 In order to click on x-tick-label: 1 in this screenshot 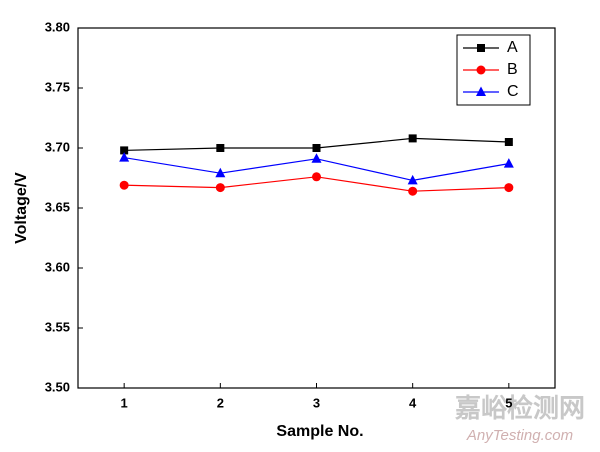, I will do `click(124, 402)`.